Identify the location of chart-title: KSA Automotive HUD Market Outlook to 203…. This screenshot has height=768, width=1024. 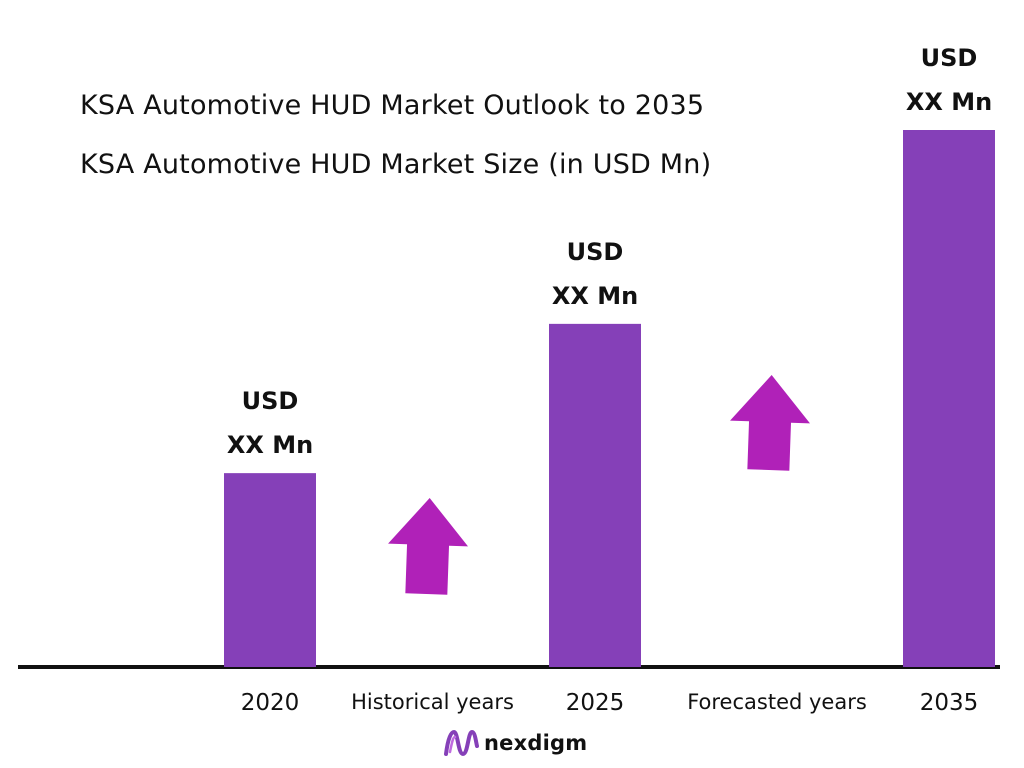
(392, 105).